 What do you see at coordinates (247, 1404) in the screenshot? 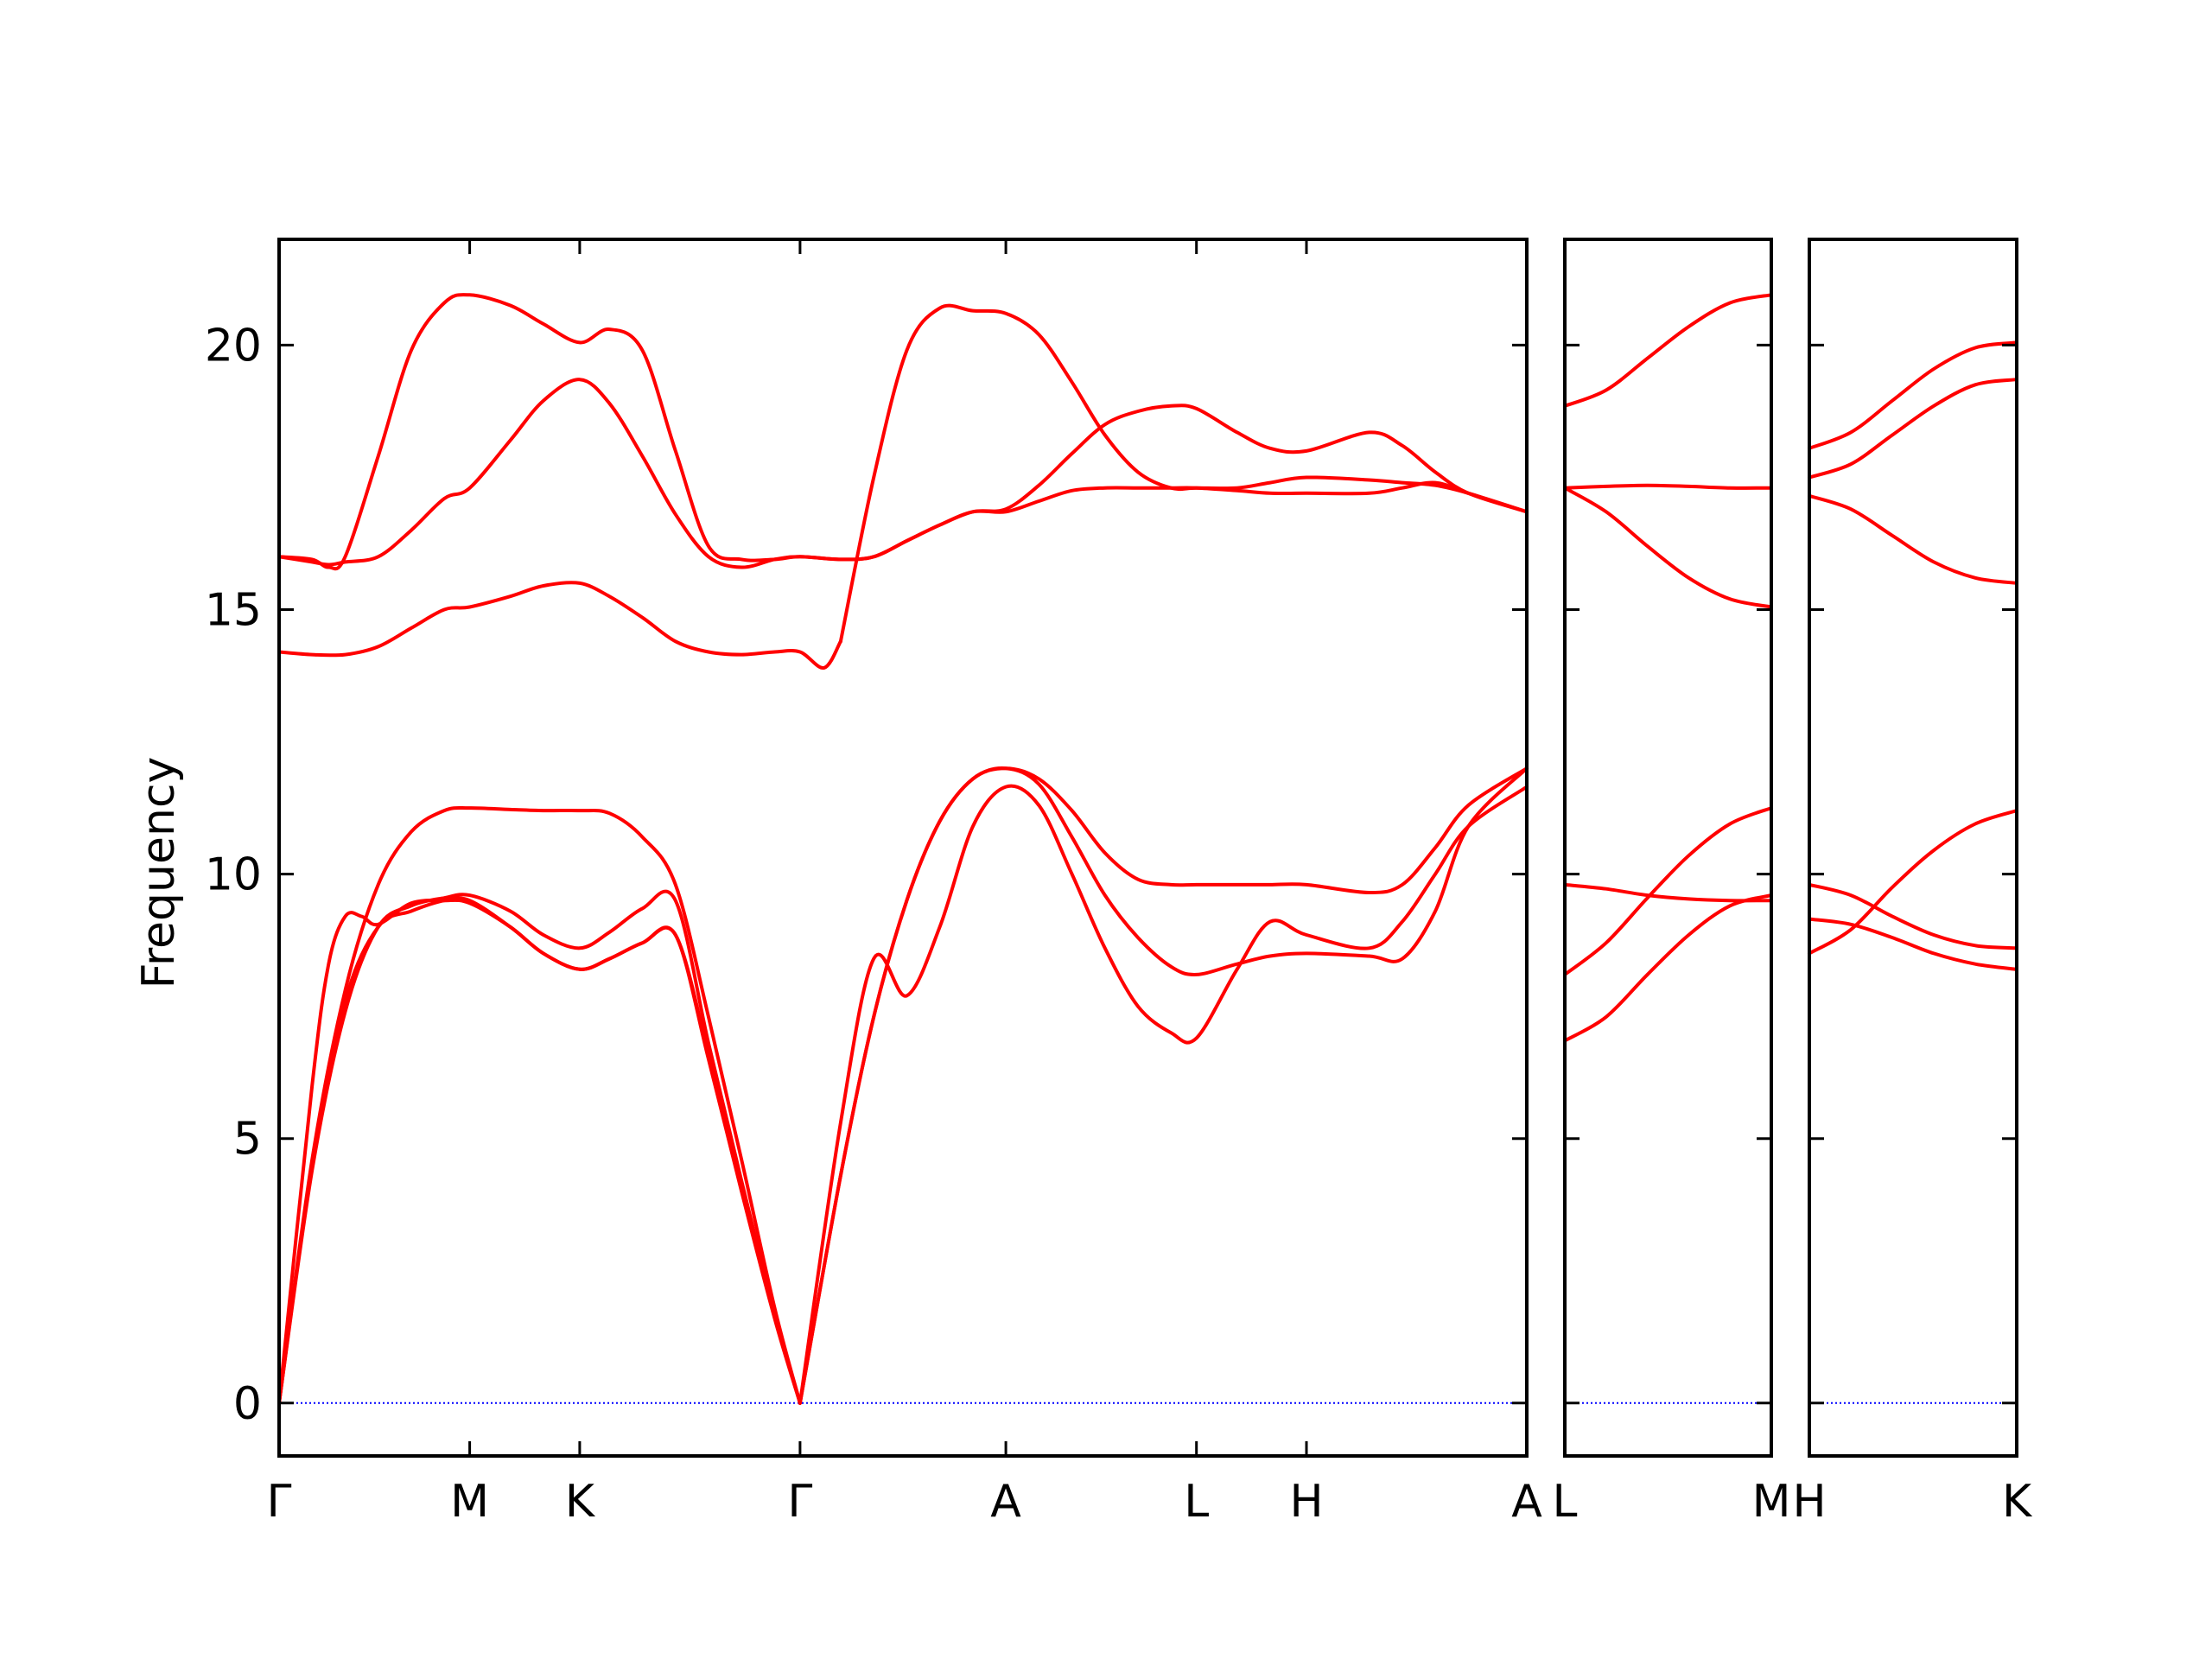
I see `y-tick-label: 0` at bounding box center [247, 1404].